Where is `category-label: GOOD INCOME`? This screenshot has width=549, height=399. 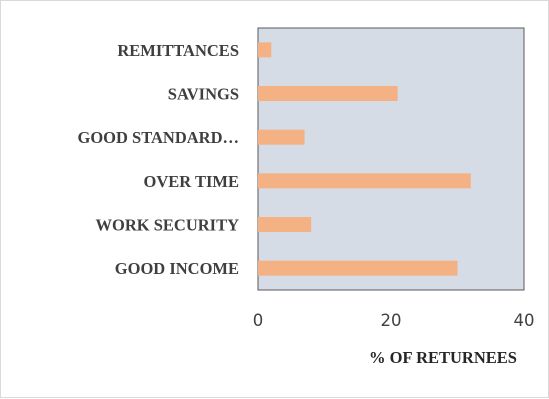 category-label: GOOD INCOME is located at coordinates (177, 268).